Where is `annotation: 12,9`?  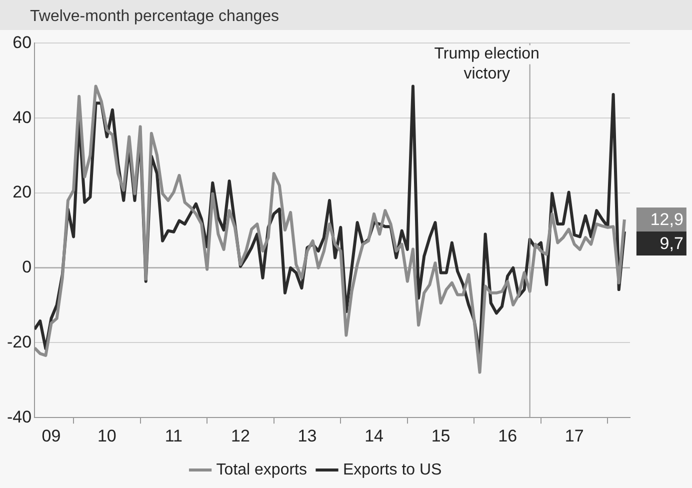
annotation: 12,9 is located at coordinates (667, 220).